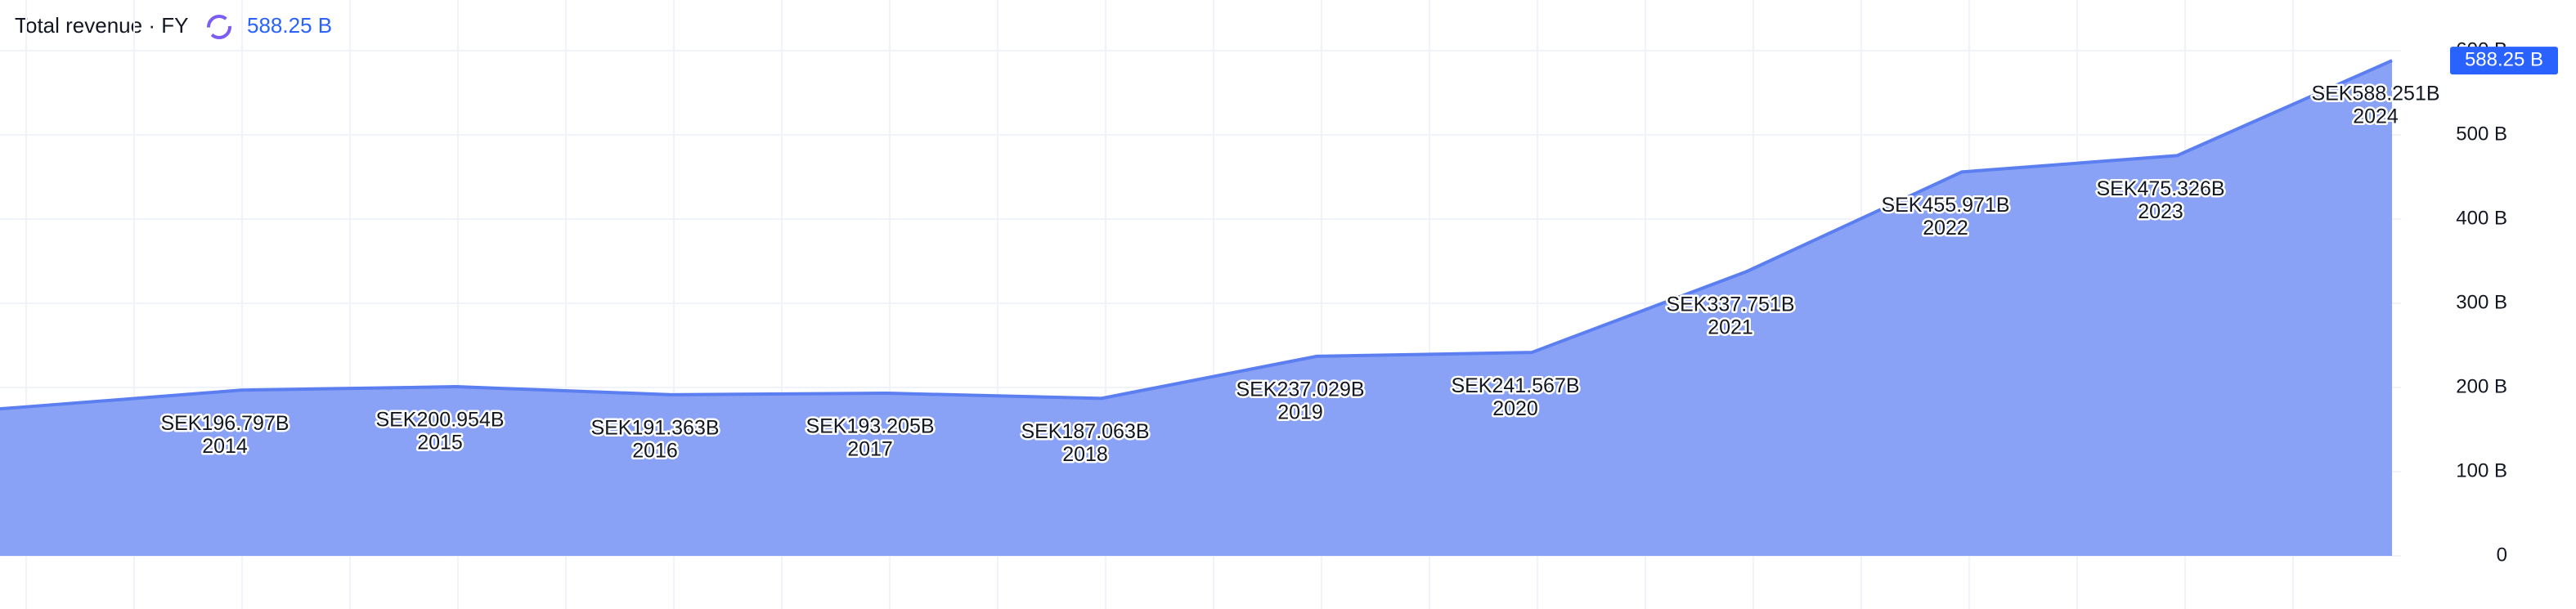 This screenshot has width=2576, height=609. What do you see at coordinates (1945, 228) in the screenshot?
I see `x-label: 2022` at bounding box center [1945, 228].